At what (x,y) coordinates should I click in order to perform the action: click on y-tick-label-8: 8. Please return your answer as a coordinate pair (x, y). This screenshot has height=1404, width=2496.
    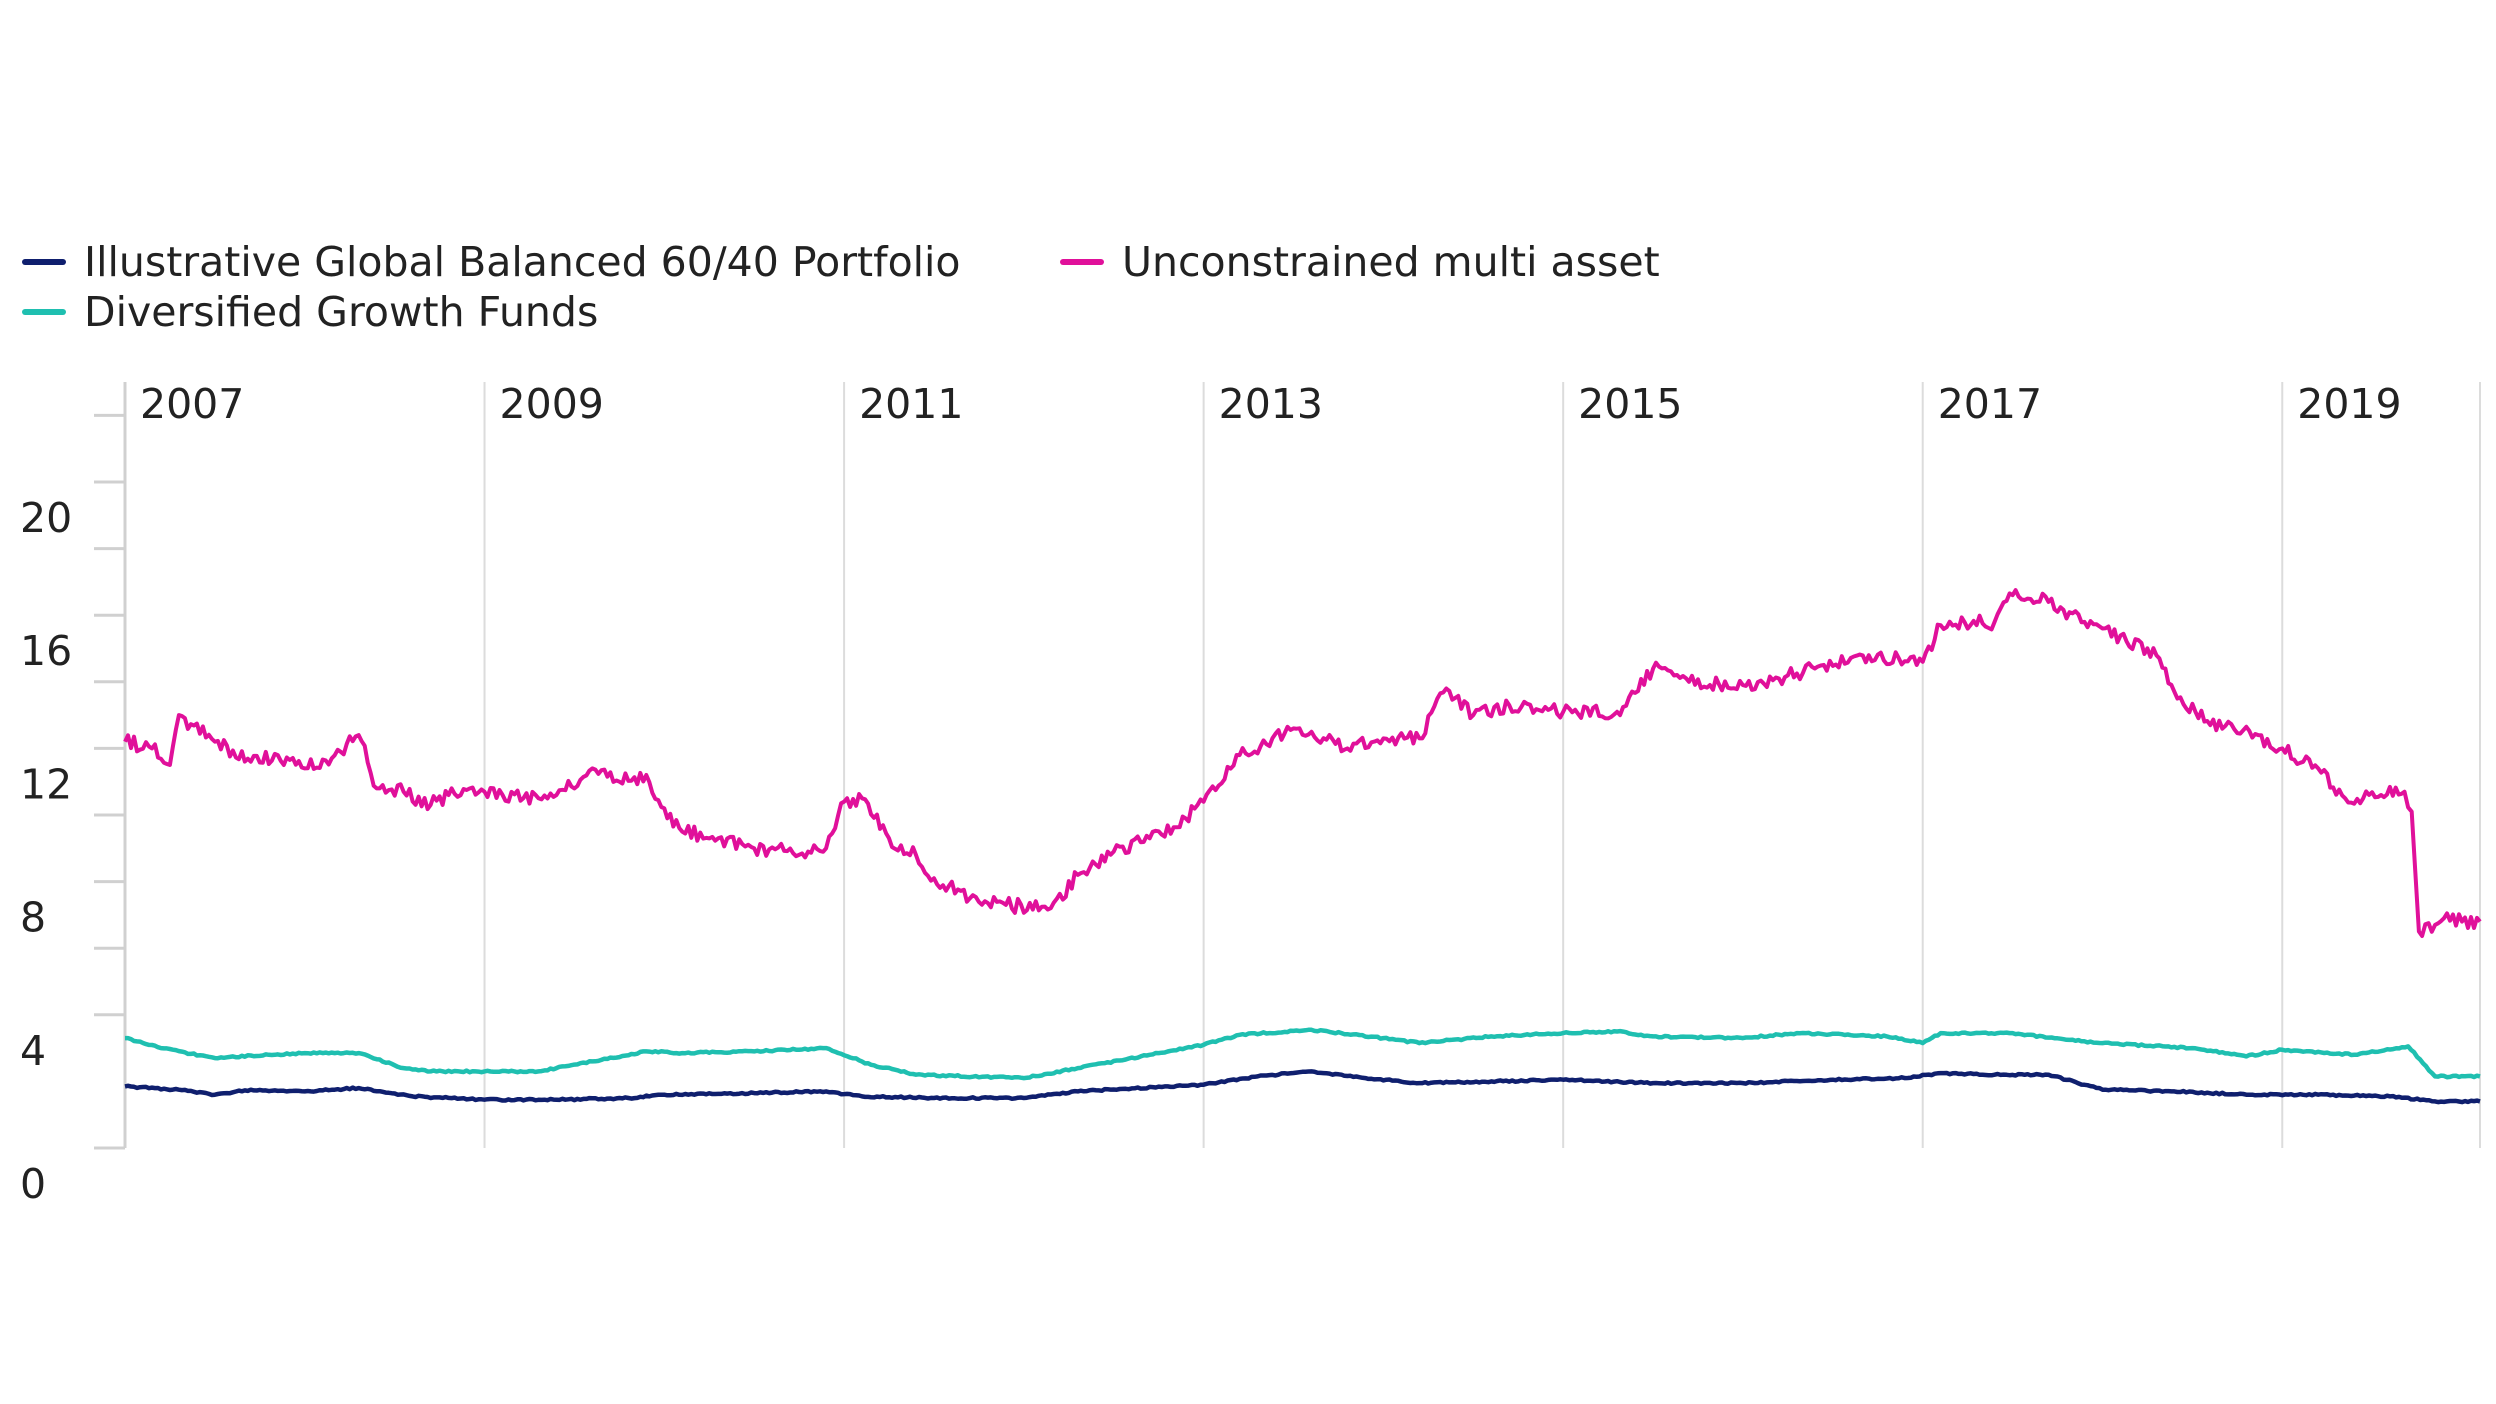
    Looking at the image, I should click on (33, 918).